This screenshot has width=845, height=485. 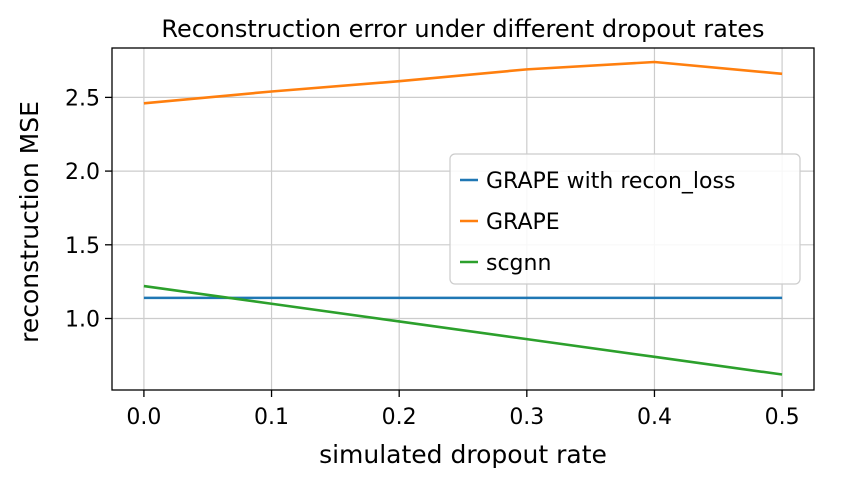 I want to click on legend-label-grape: GRAPE, so click(x=523, y=222).